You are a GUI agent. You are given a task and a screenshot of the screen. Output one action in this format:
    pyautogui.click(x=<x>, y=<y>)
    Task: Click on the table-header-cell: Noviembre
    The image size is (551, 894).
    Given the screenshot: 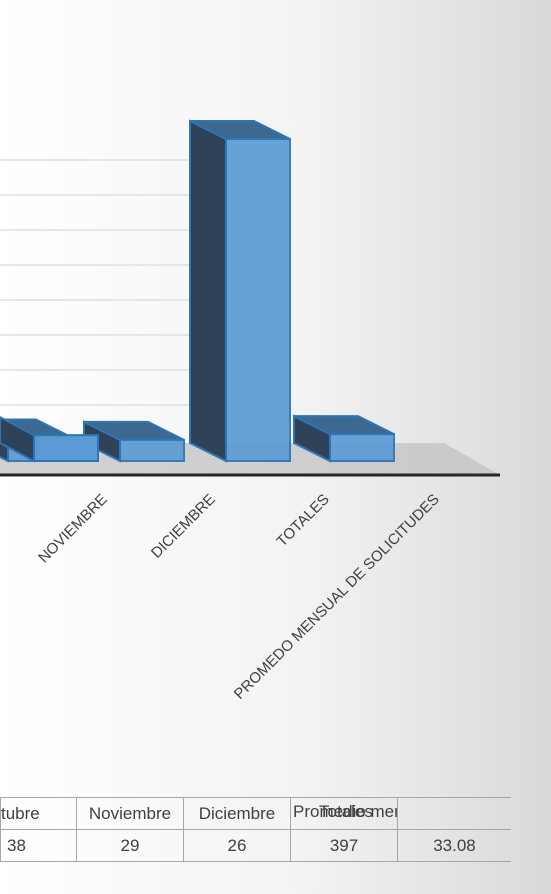 What is the action you would take?
    pyautogui.click(x=130, y=813)
    